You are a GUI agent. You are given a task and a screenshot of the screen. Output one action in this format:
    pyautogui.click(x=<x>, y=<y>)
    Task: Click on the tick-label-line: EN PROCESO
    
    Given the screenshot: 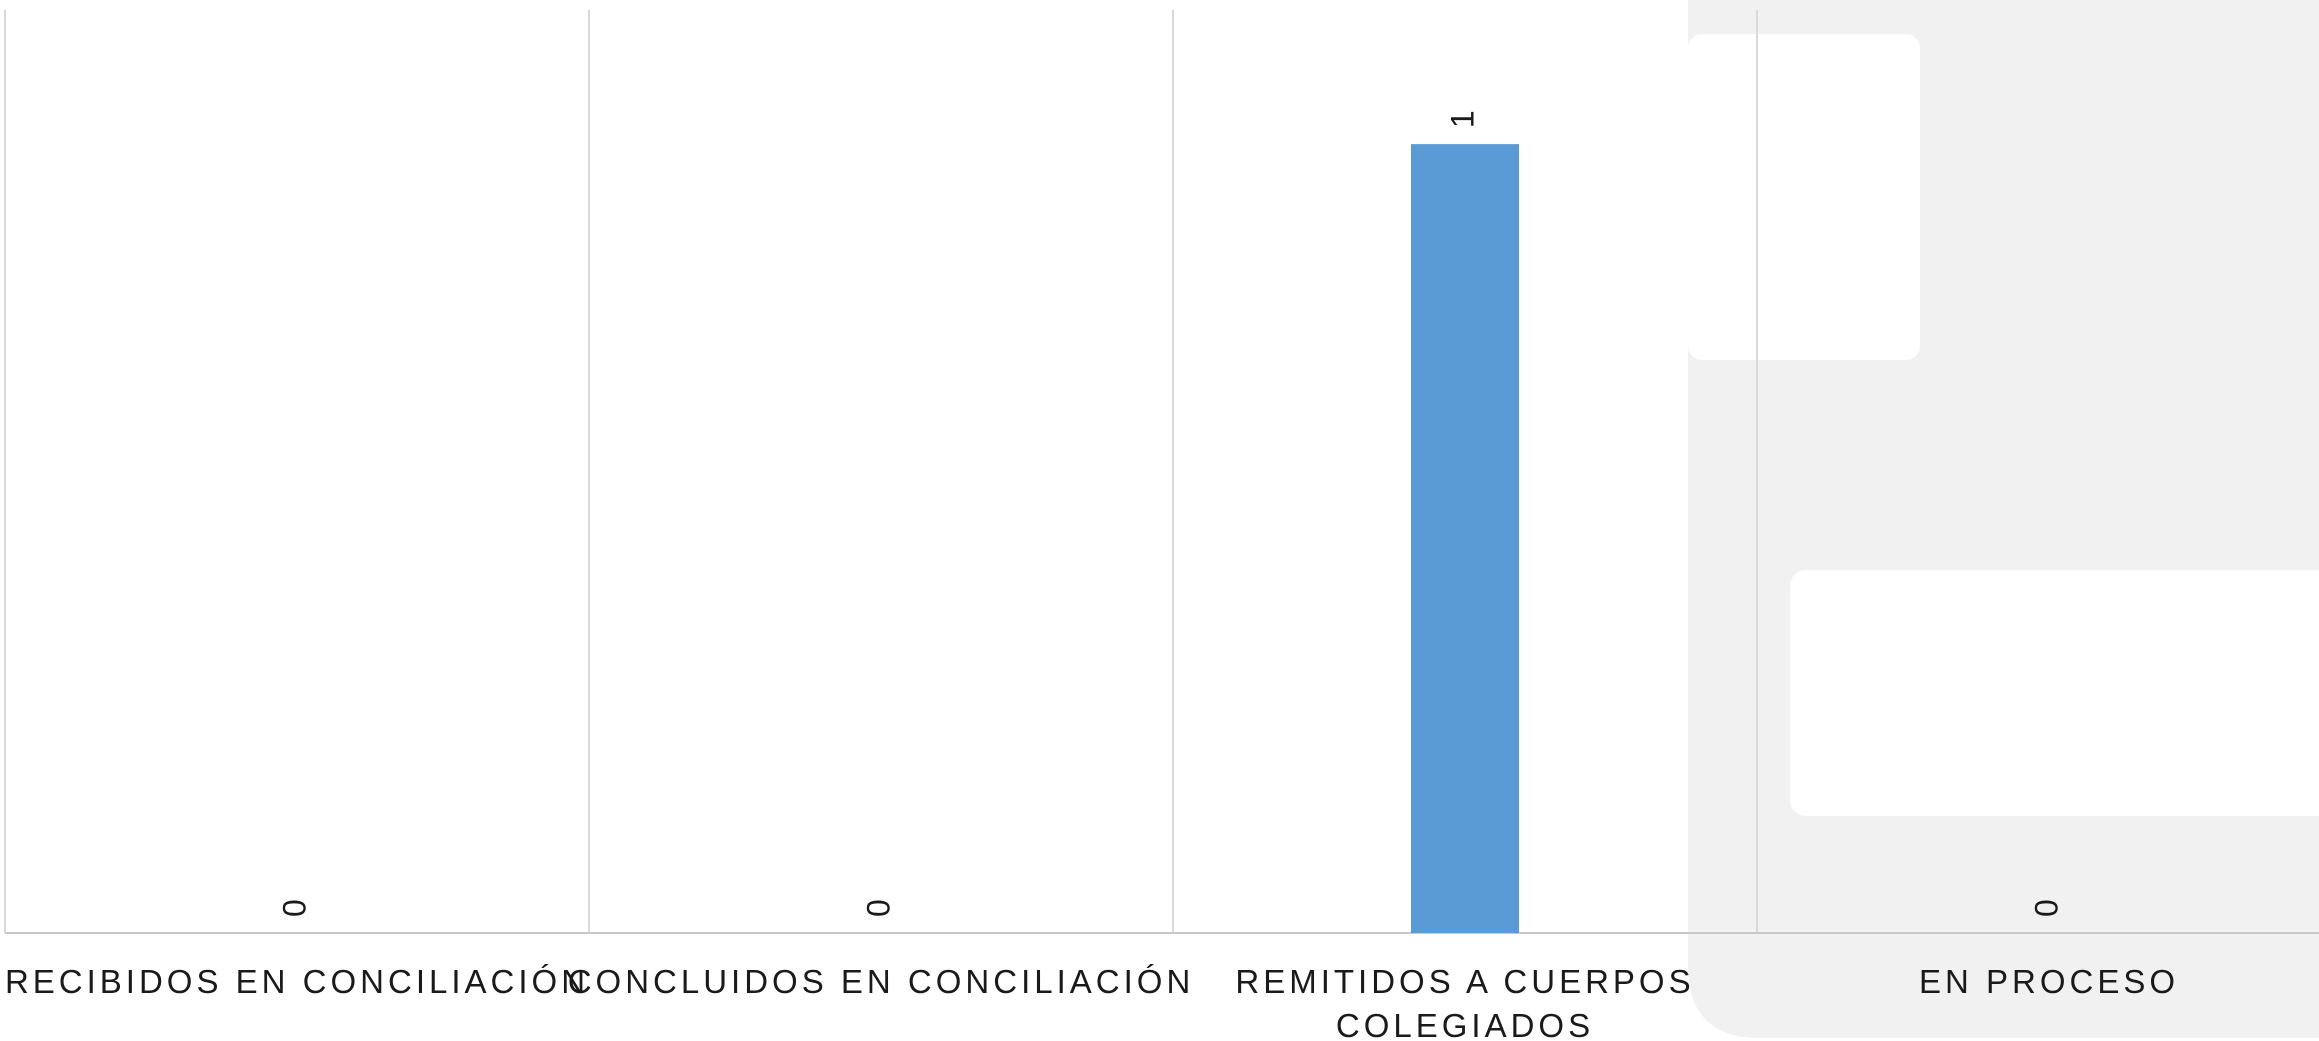 What is the action you would take?
    pyautogui.click(x=2049, y=981)
    